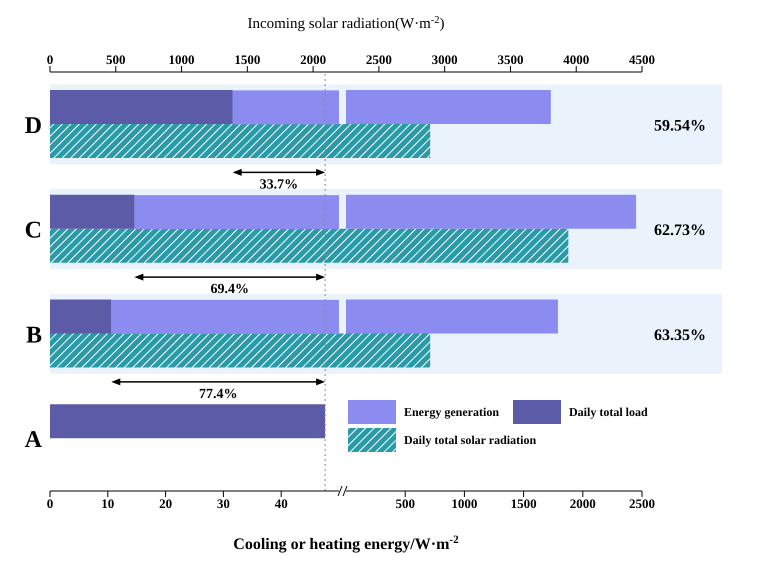  Describe the element at coordinates (680, 335) in the screenshot. I see `text: 63.35%` at that location.